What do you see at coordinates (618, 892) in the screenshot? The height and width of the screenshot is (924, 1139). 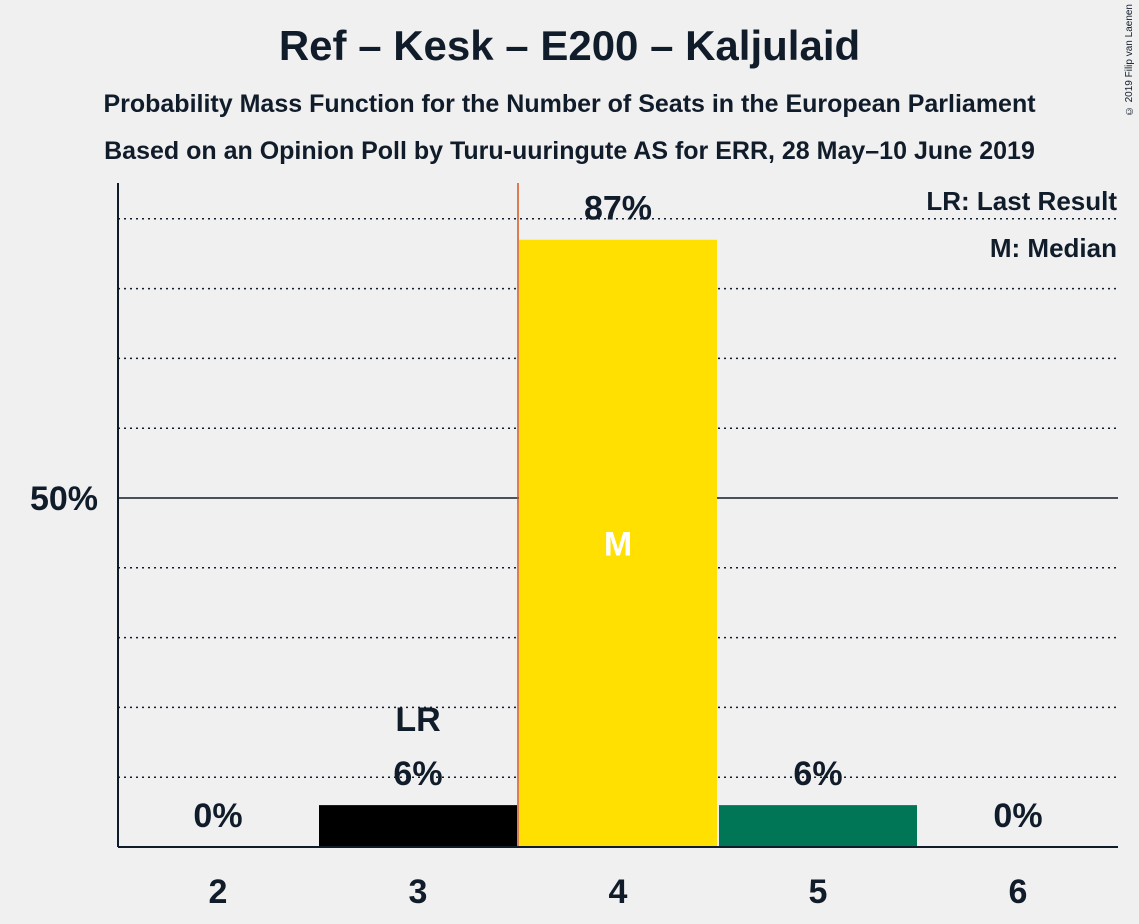 I see `x-tick-label-4: 4` at bounding box center [618, 892].